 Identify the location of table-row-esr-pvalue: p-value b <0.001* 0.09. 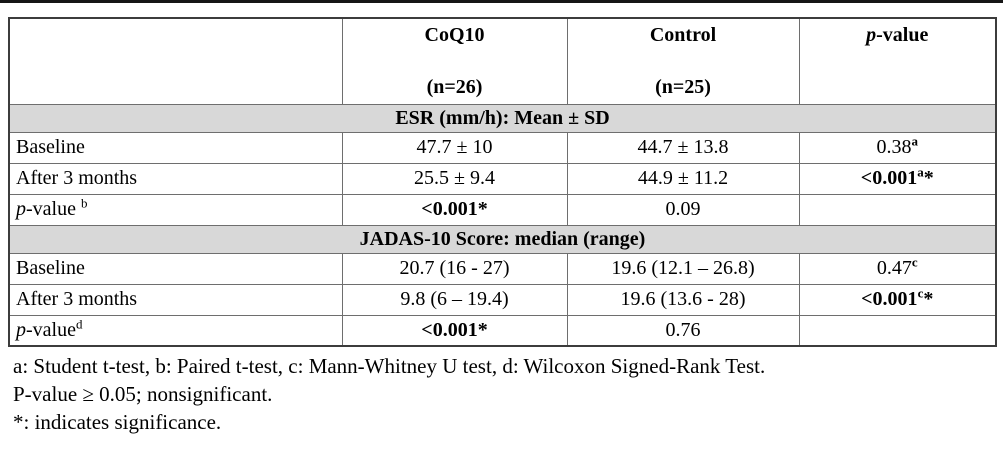
(502, 209).